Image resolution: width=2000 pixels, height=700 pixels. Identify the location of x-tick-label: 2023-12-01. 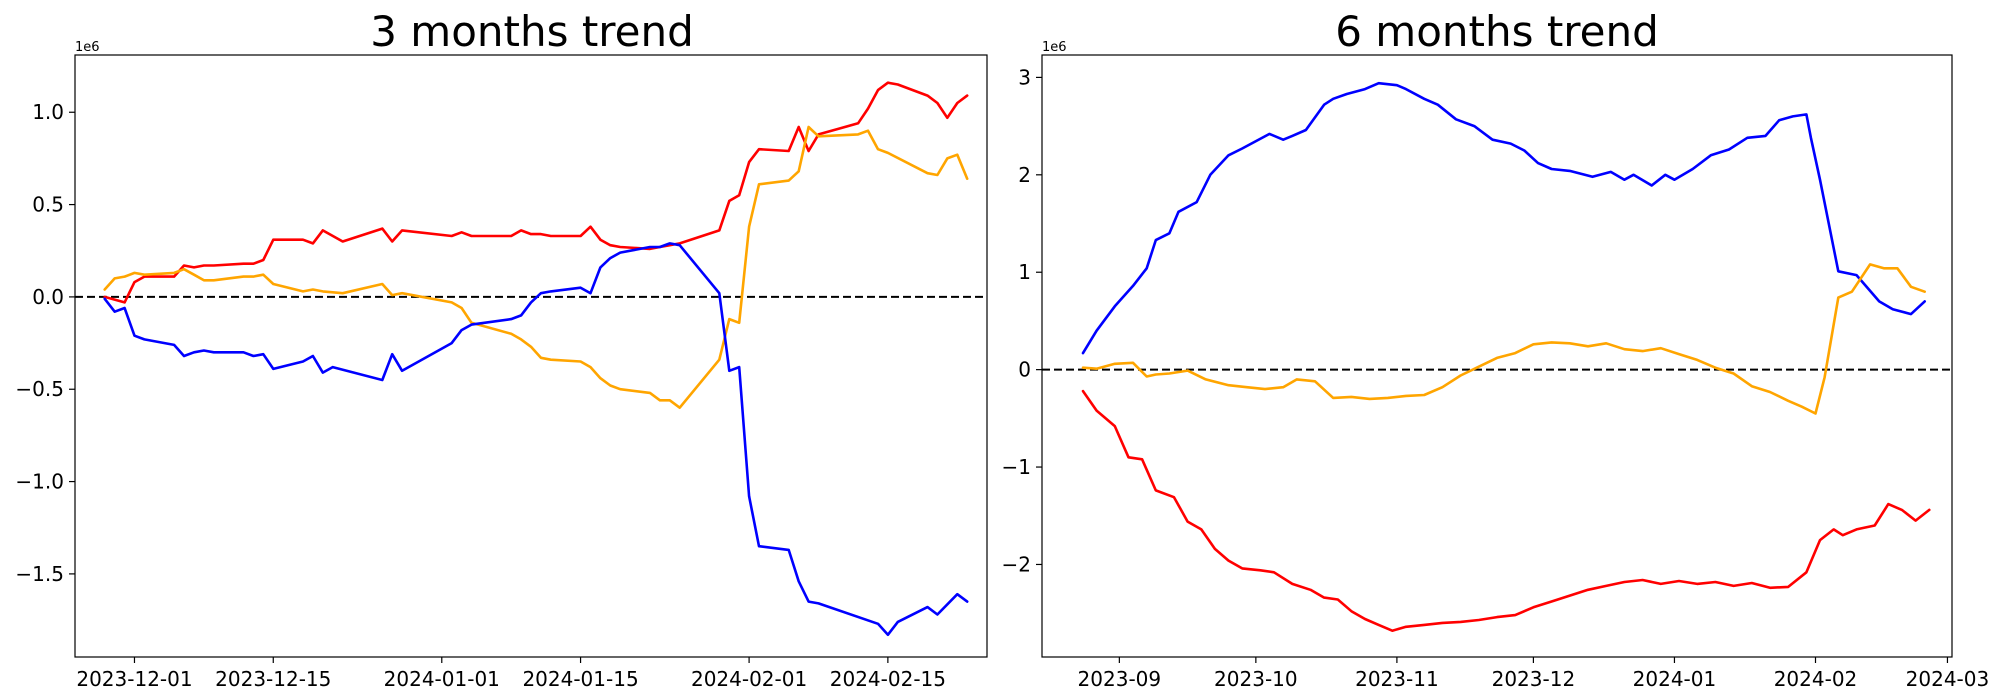
(134, 679).